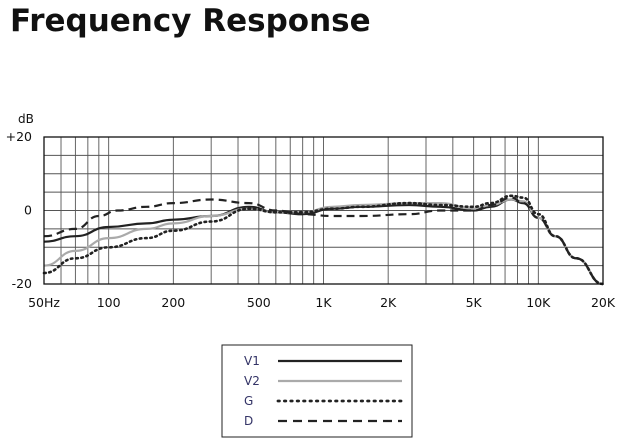 This screenshot has height=443, width=640. Describe the element at coordinates (538, 302) in the screenshot. I see `x-tick-label: 10K` at that location.